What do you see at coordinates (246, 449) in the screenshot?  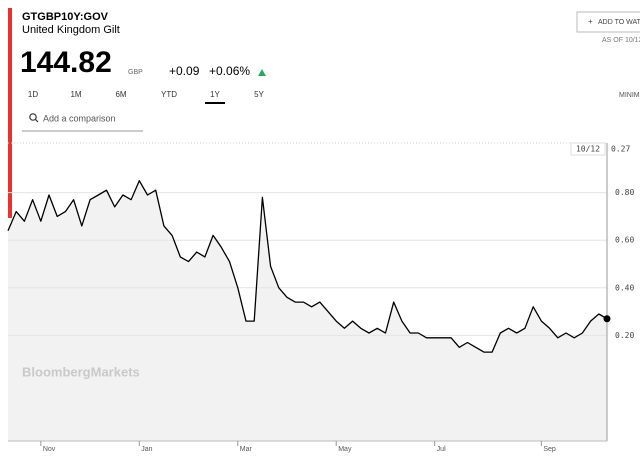 I see `x-tick-label: Mar` at bounding box center [246, 449].